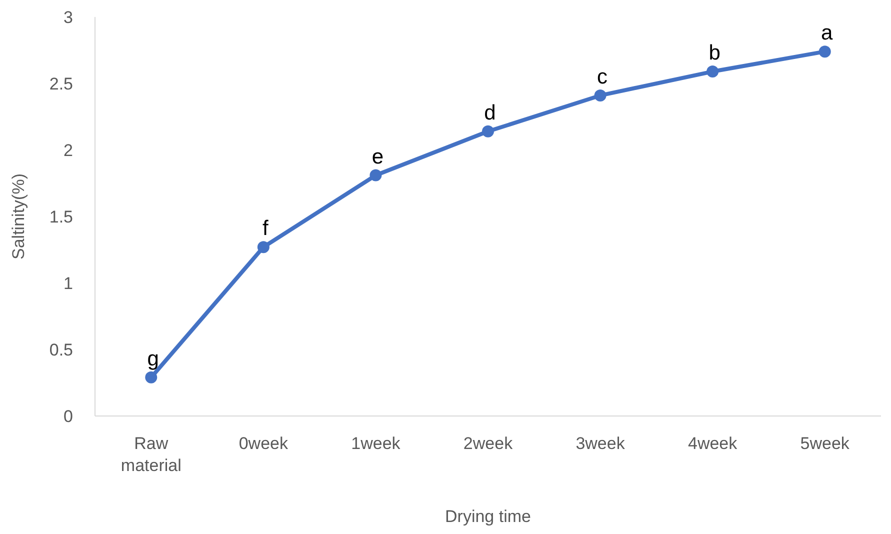 The image size is (891, 534). Describe the element at coordinates (151, 454) in the screenshot. I see `x-tick-label: Raw material` at that location.